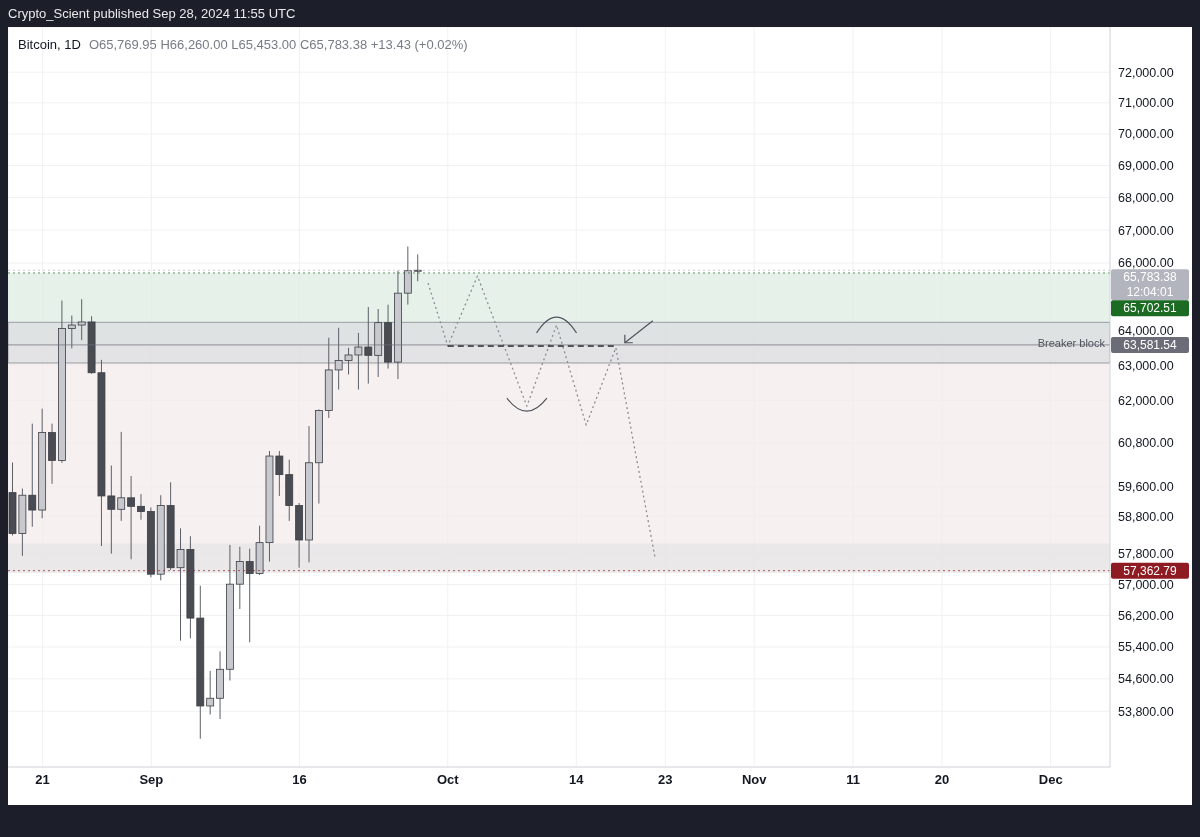 The image size is (1200, 837). What do you see at coordinates (42, 780) in the screenshot?
I see `x-tick-label: 21` at bounding box center [42, 780].